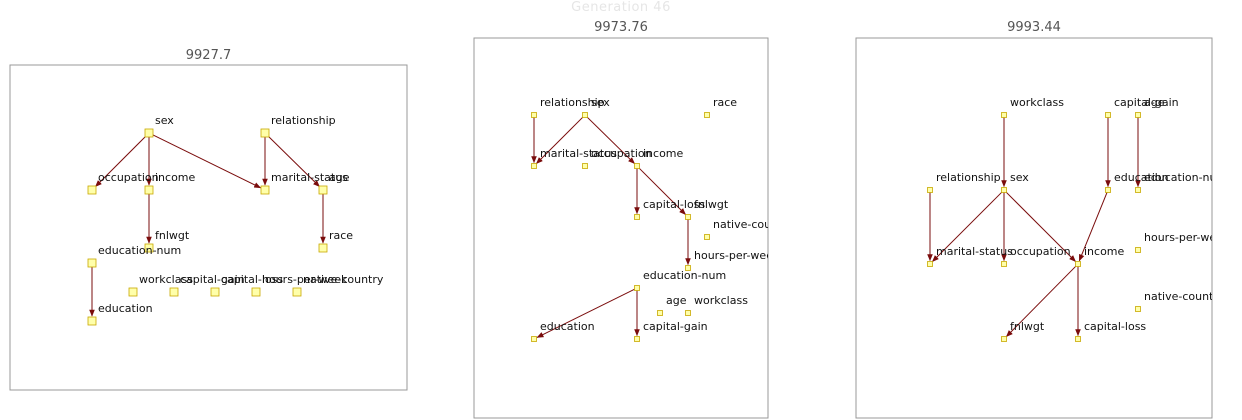 The image size is (1242, 420). I want to click on edge-education-to-income, so click(1093, 226).